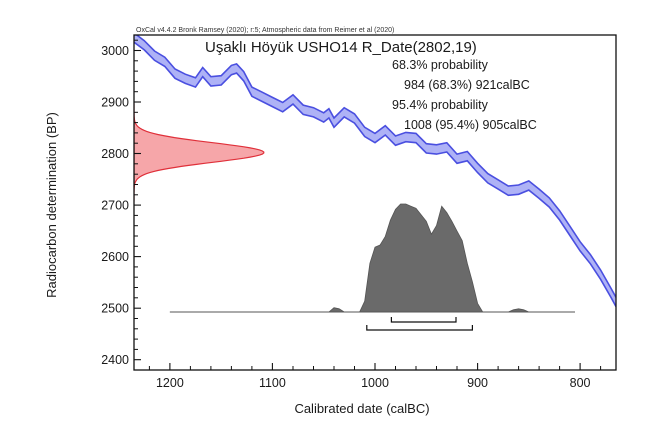 This screenshot has height=425, width=654. I want to click on annotation-95-heading: 95.4% probability, so click(440, 105).